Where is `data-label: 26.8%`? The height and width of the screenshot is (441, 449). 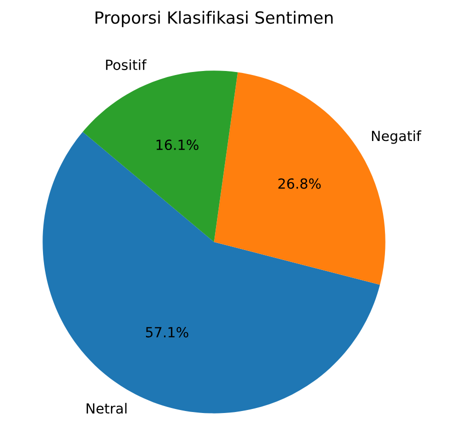
data-label: 26.8% is located at coordinates (299, 183).